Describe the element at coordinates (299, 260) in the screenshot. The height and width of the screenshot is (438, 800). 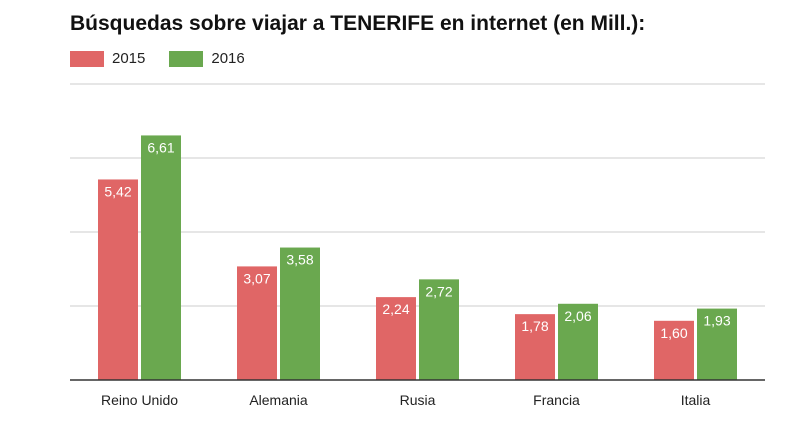
I see `data-label: 3,58` at that location.